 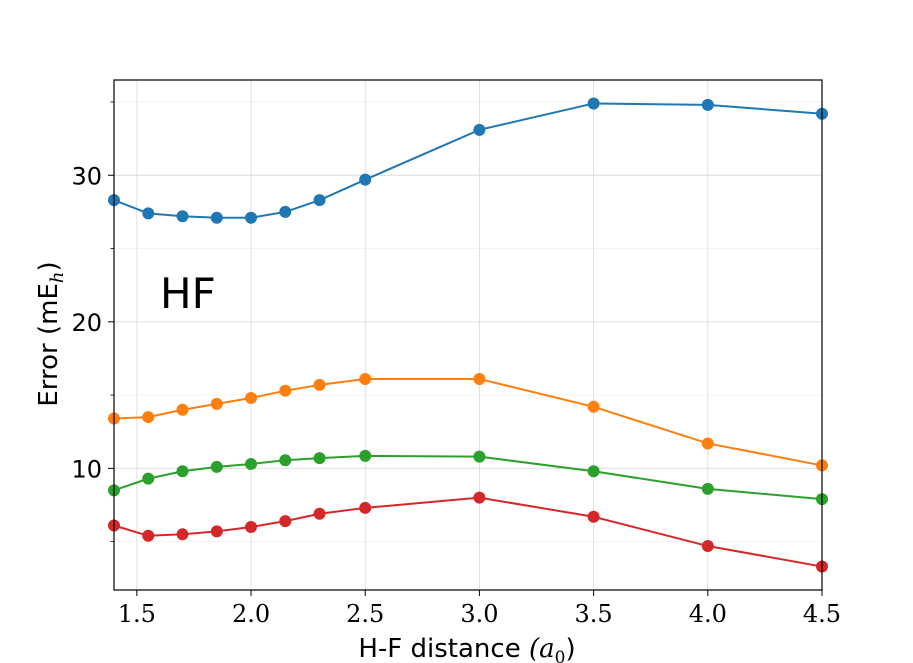 I want to click on x-tick-label: 3.0, so click(x=479, y=614).